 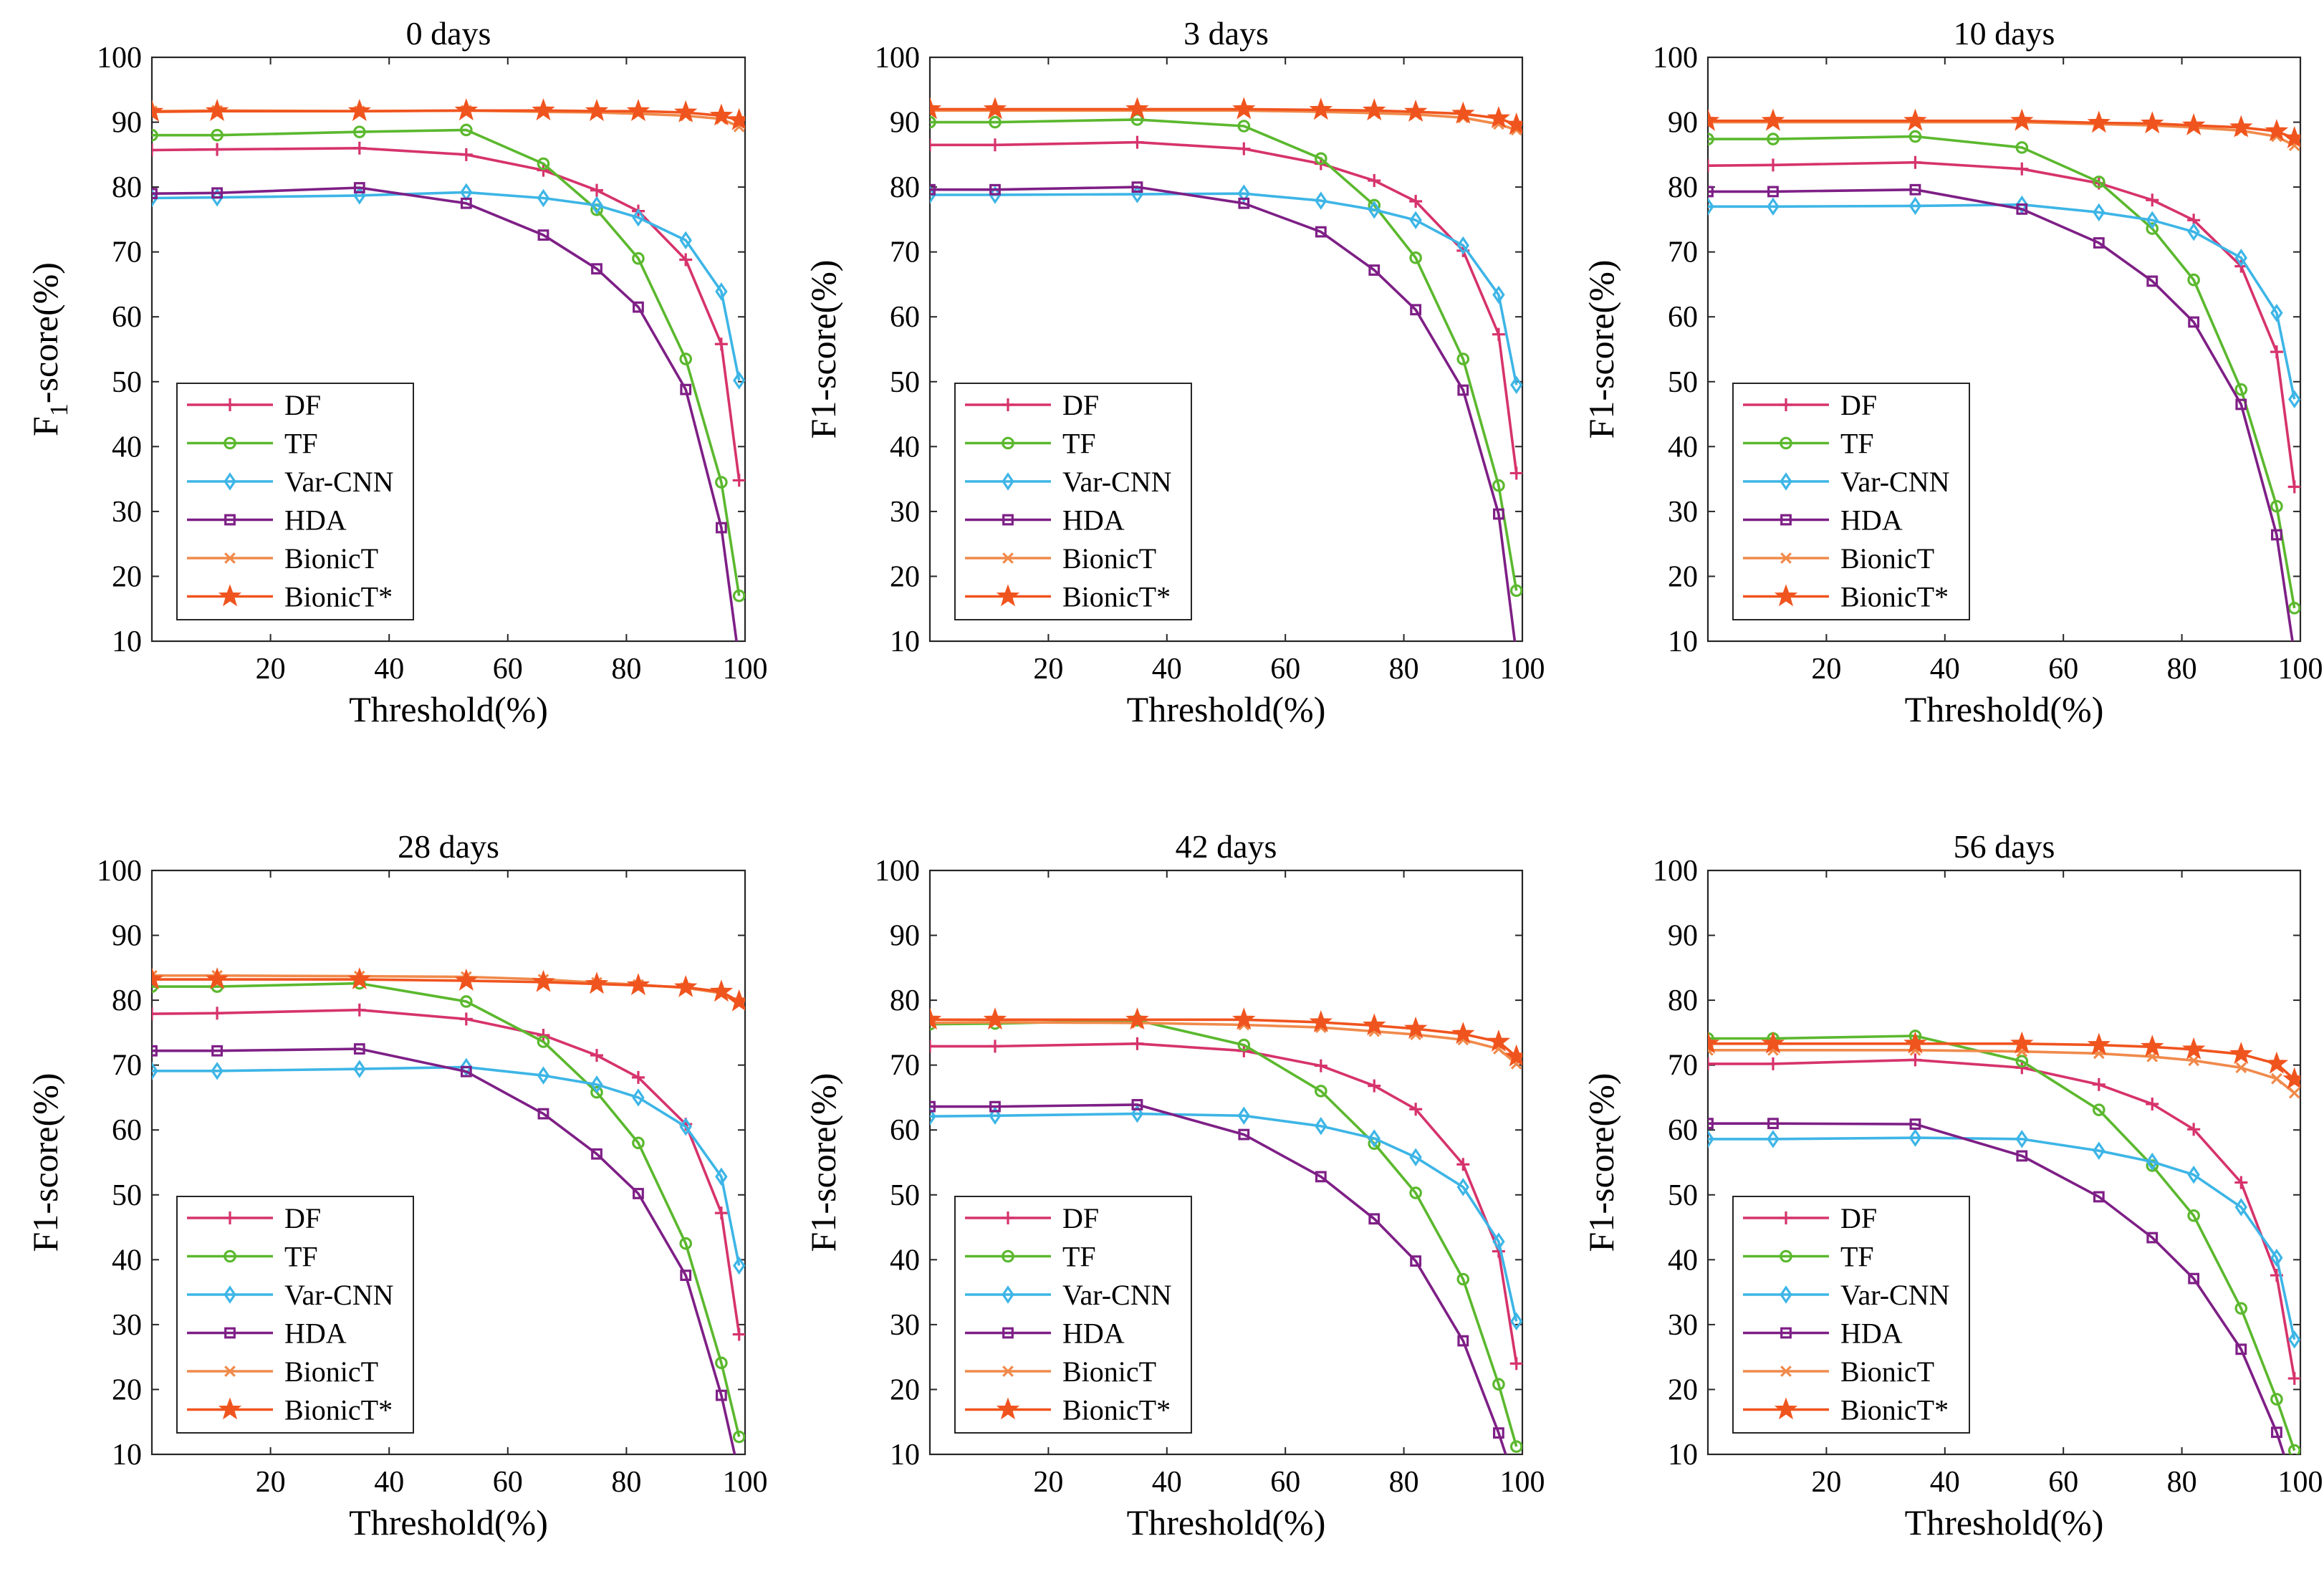 I want to click on legend-box, so click(x=1851, y=1315).